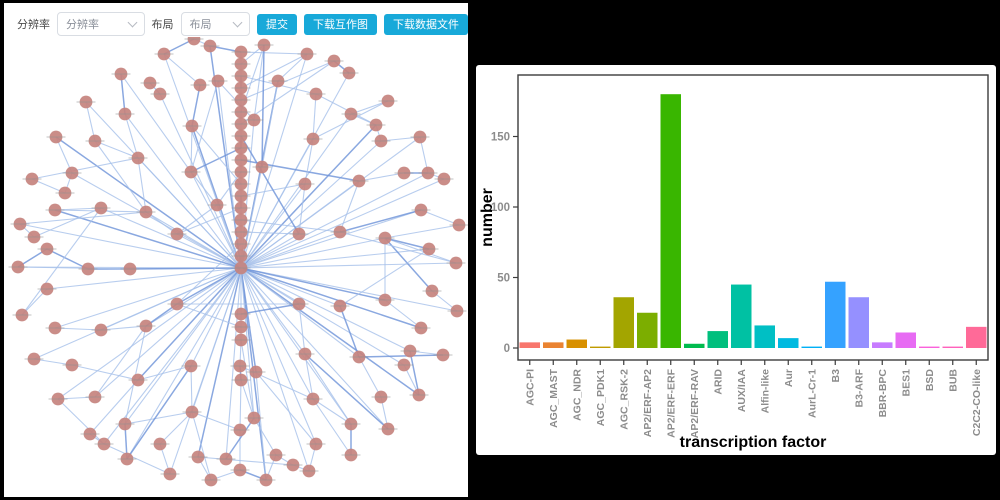 This screenshot has height=500, width=1000. I want to click on x-tick-label: AGC-PI, so click(530, 387).